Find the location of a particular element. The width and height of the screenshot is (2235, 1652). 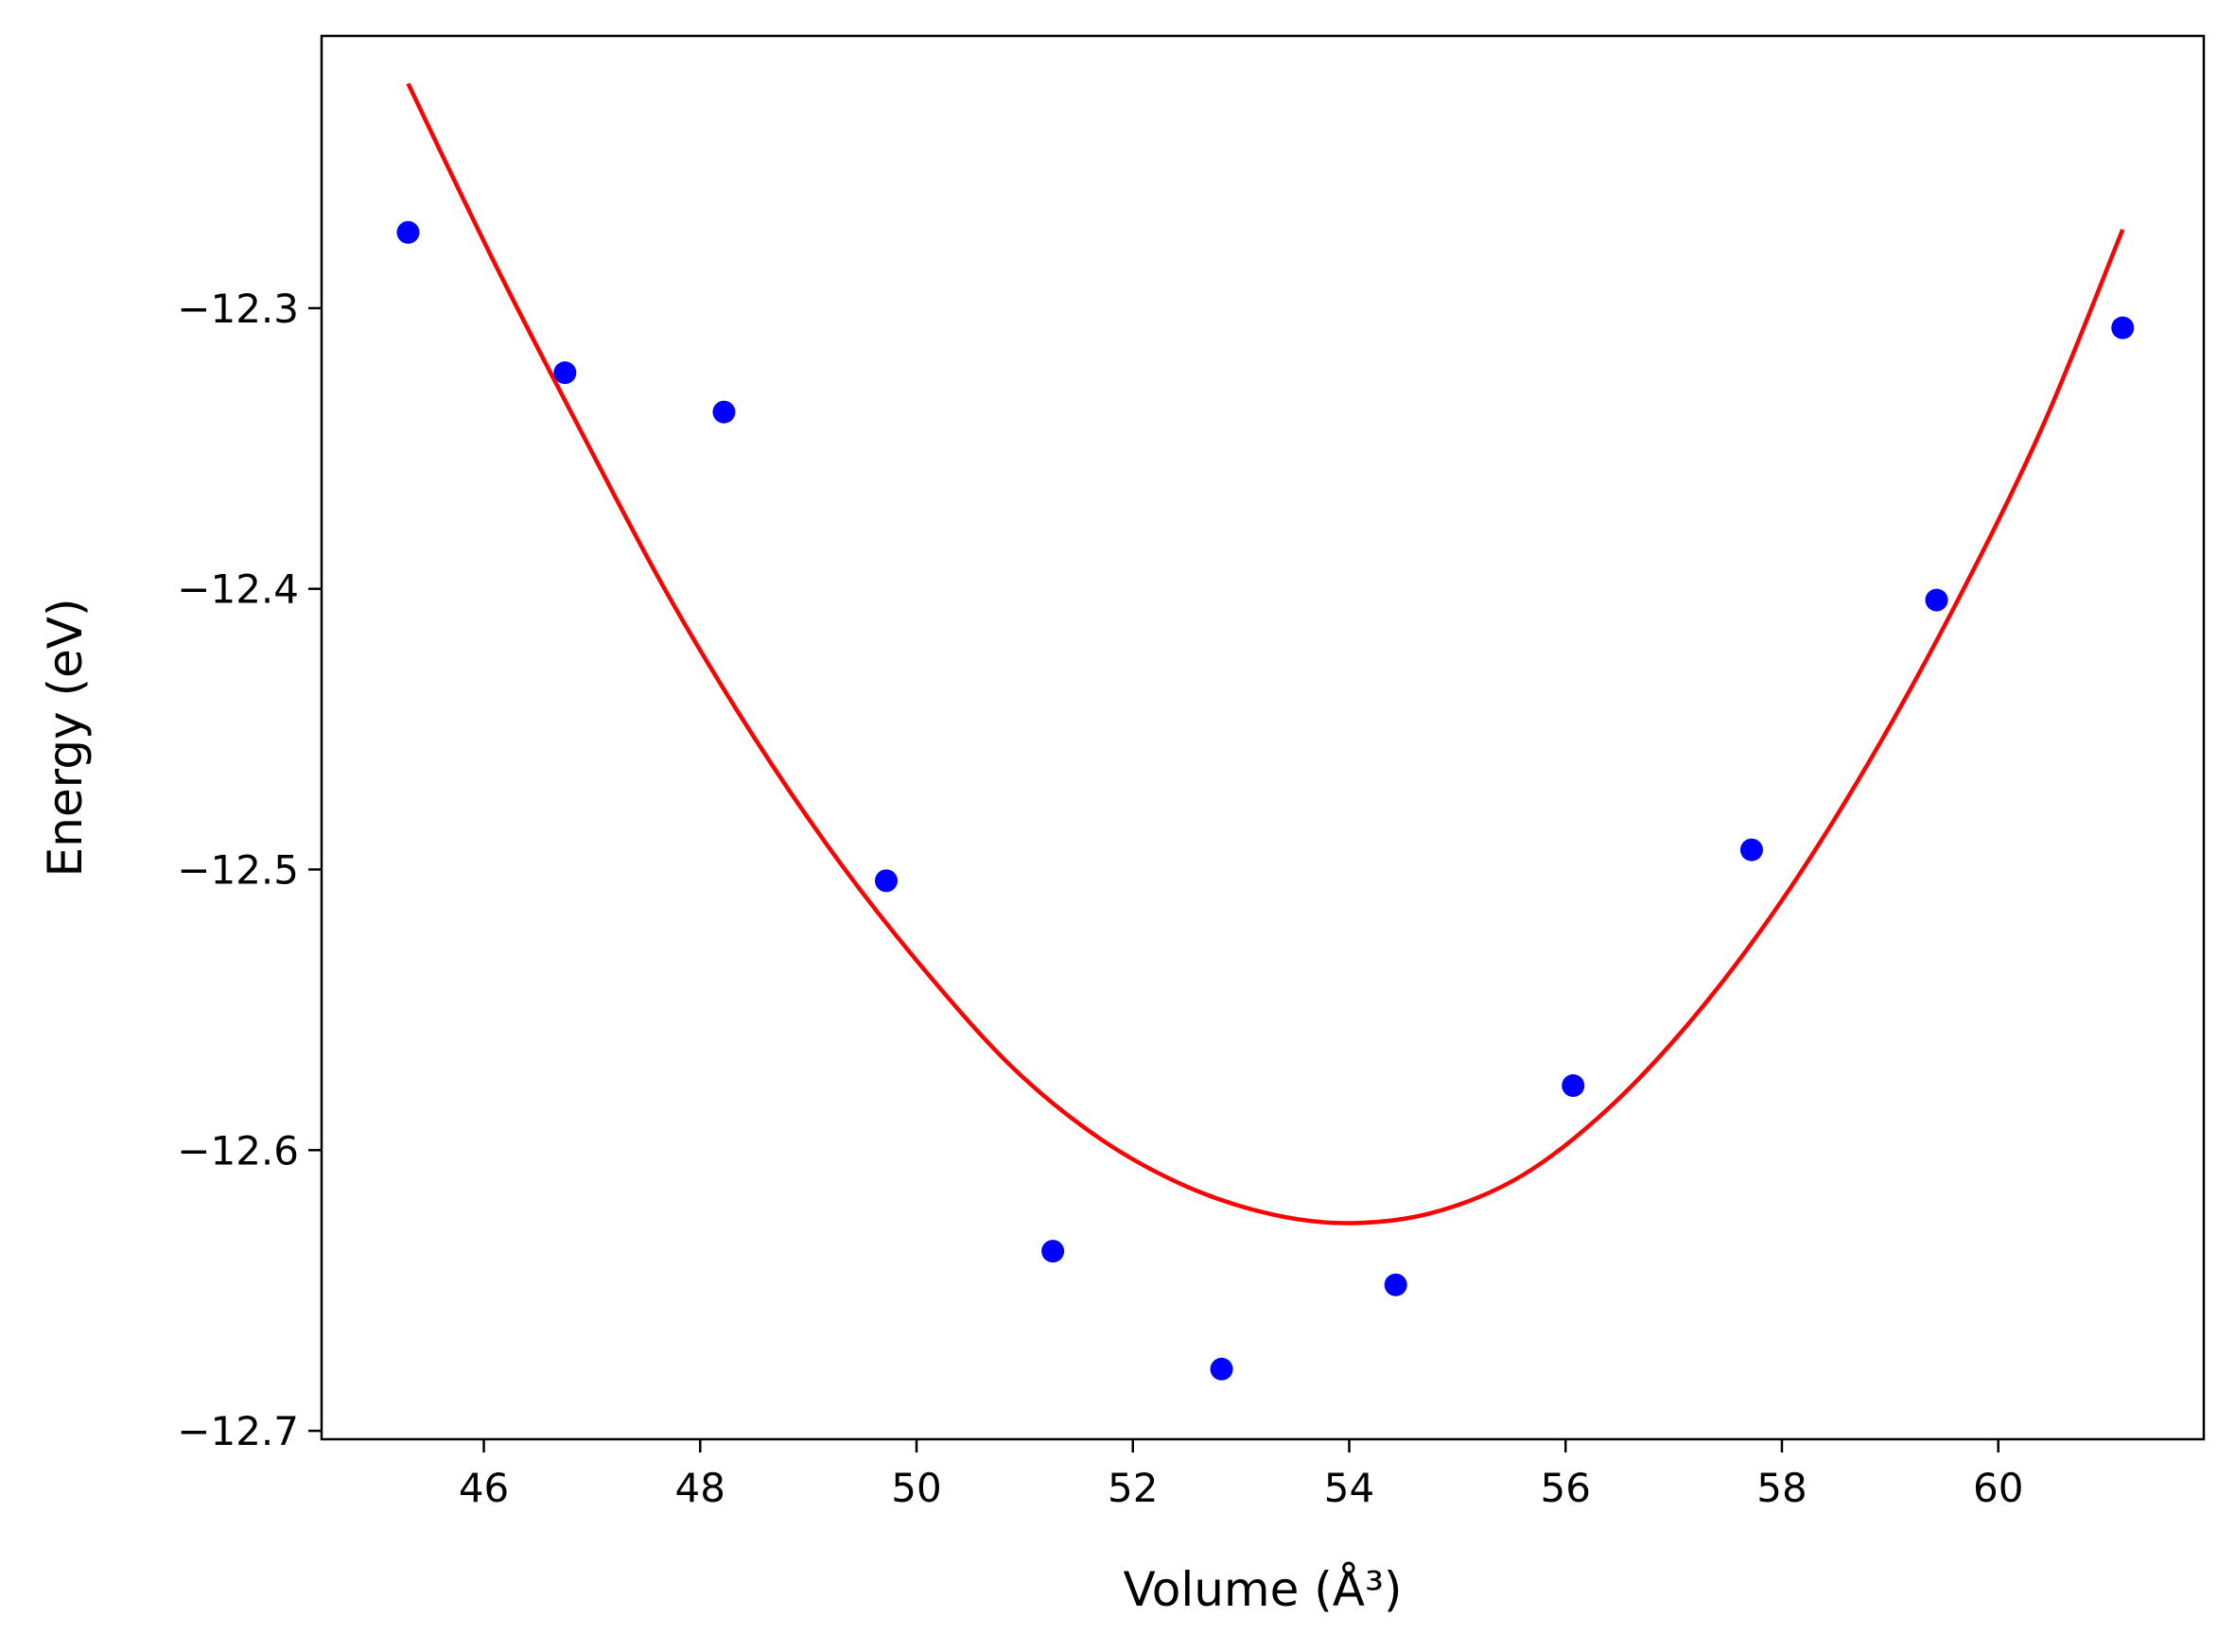

x-tick-label: 60 is located at coordinates (1998, 1488).